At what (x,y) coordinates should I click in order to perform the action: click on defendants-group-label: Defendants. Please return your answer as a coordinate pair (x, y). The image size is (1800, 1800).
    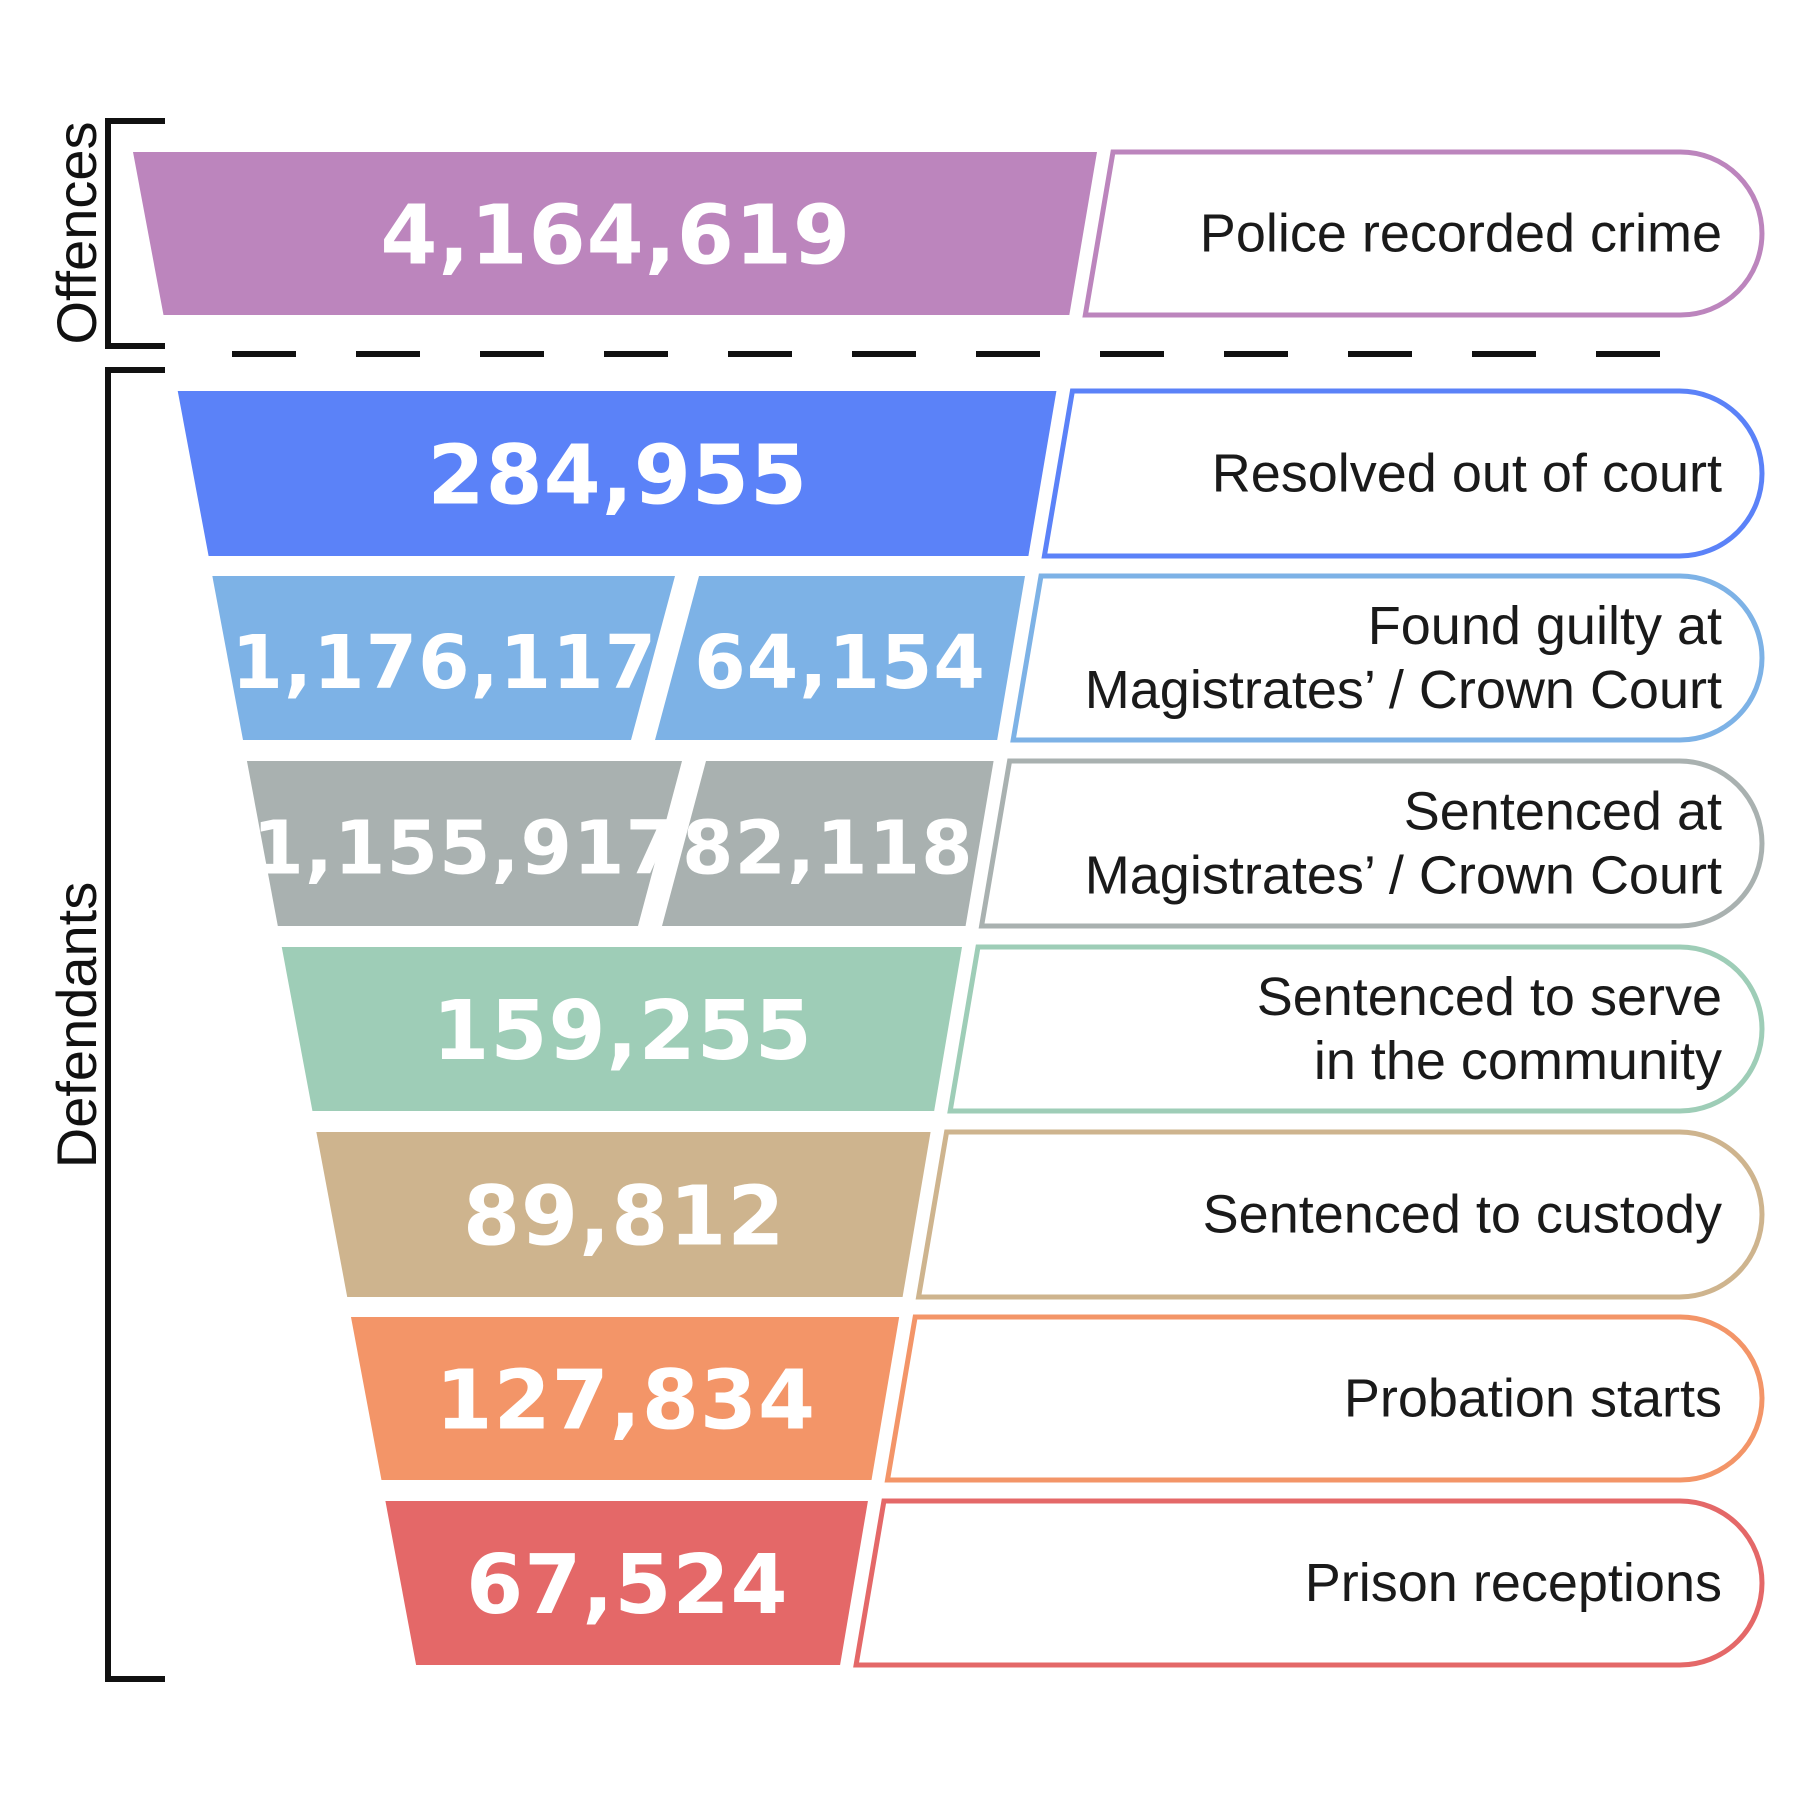
    Looking at the image, I should click on (76, 1025).